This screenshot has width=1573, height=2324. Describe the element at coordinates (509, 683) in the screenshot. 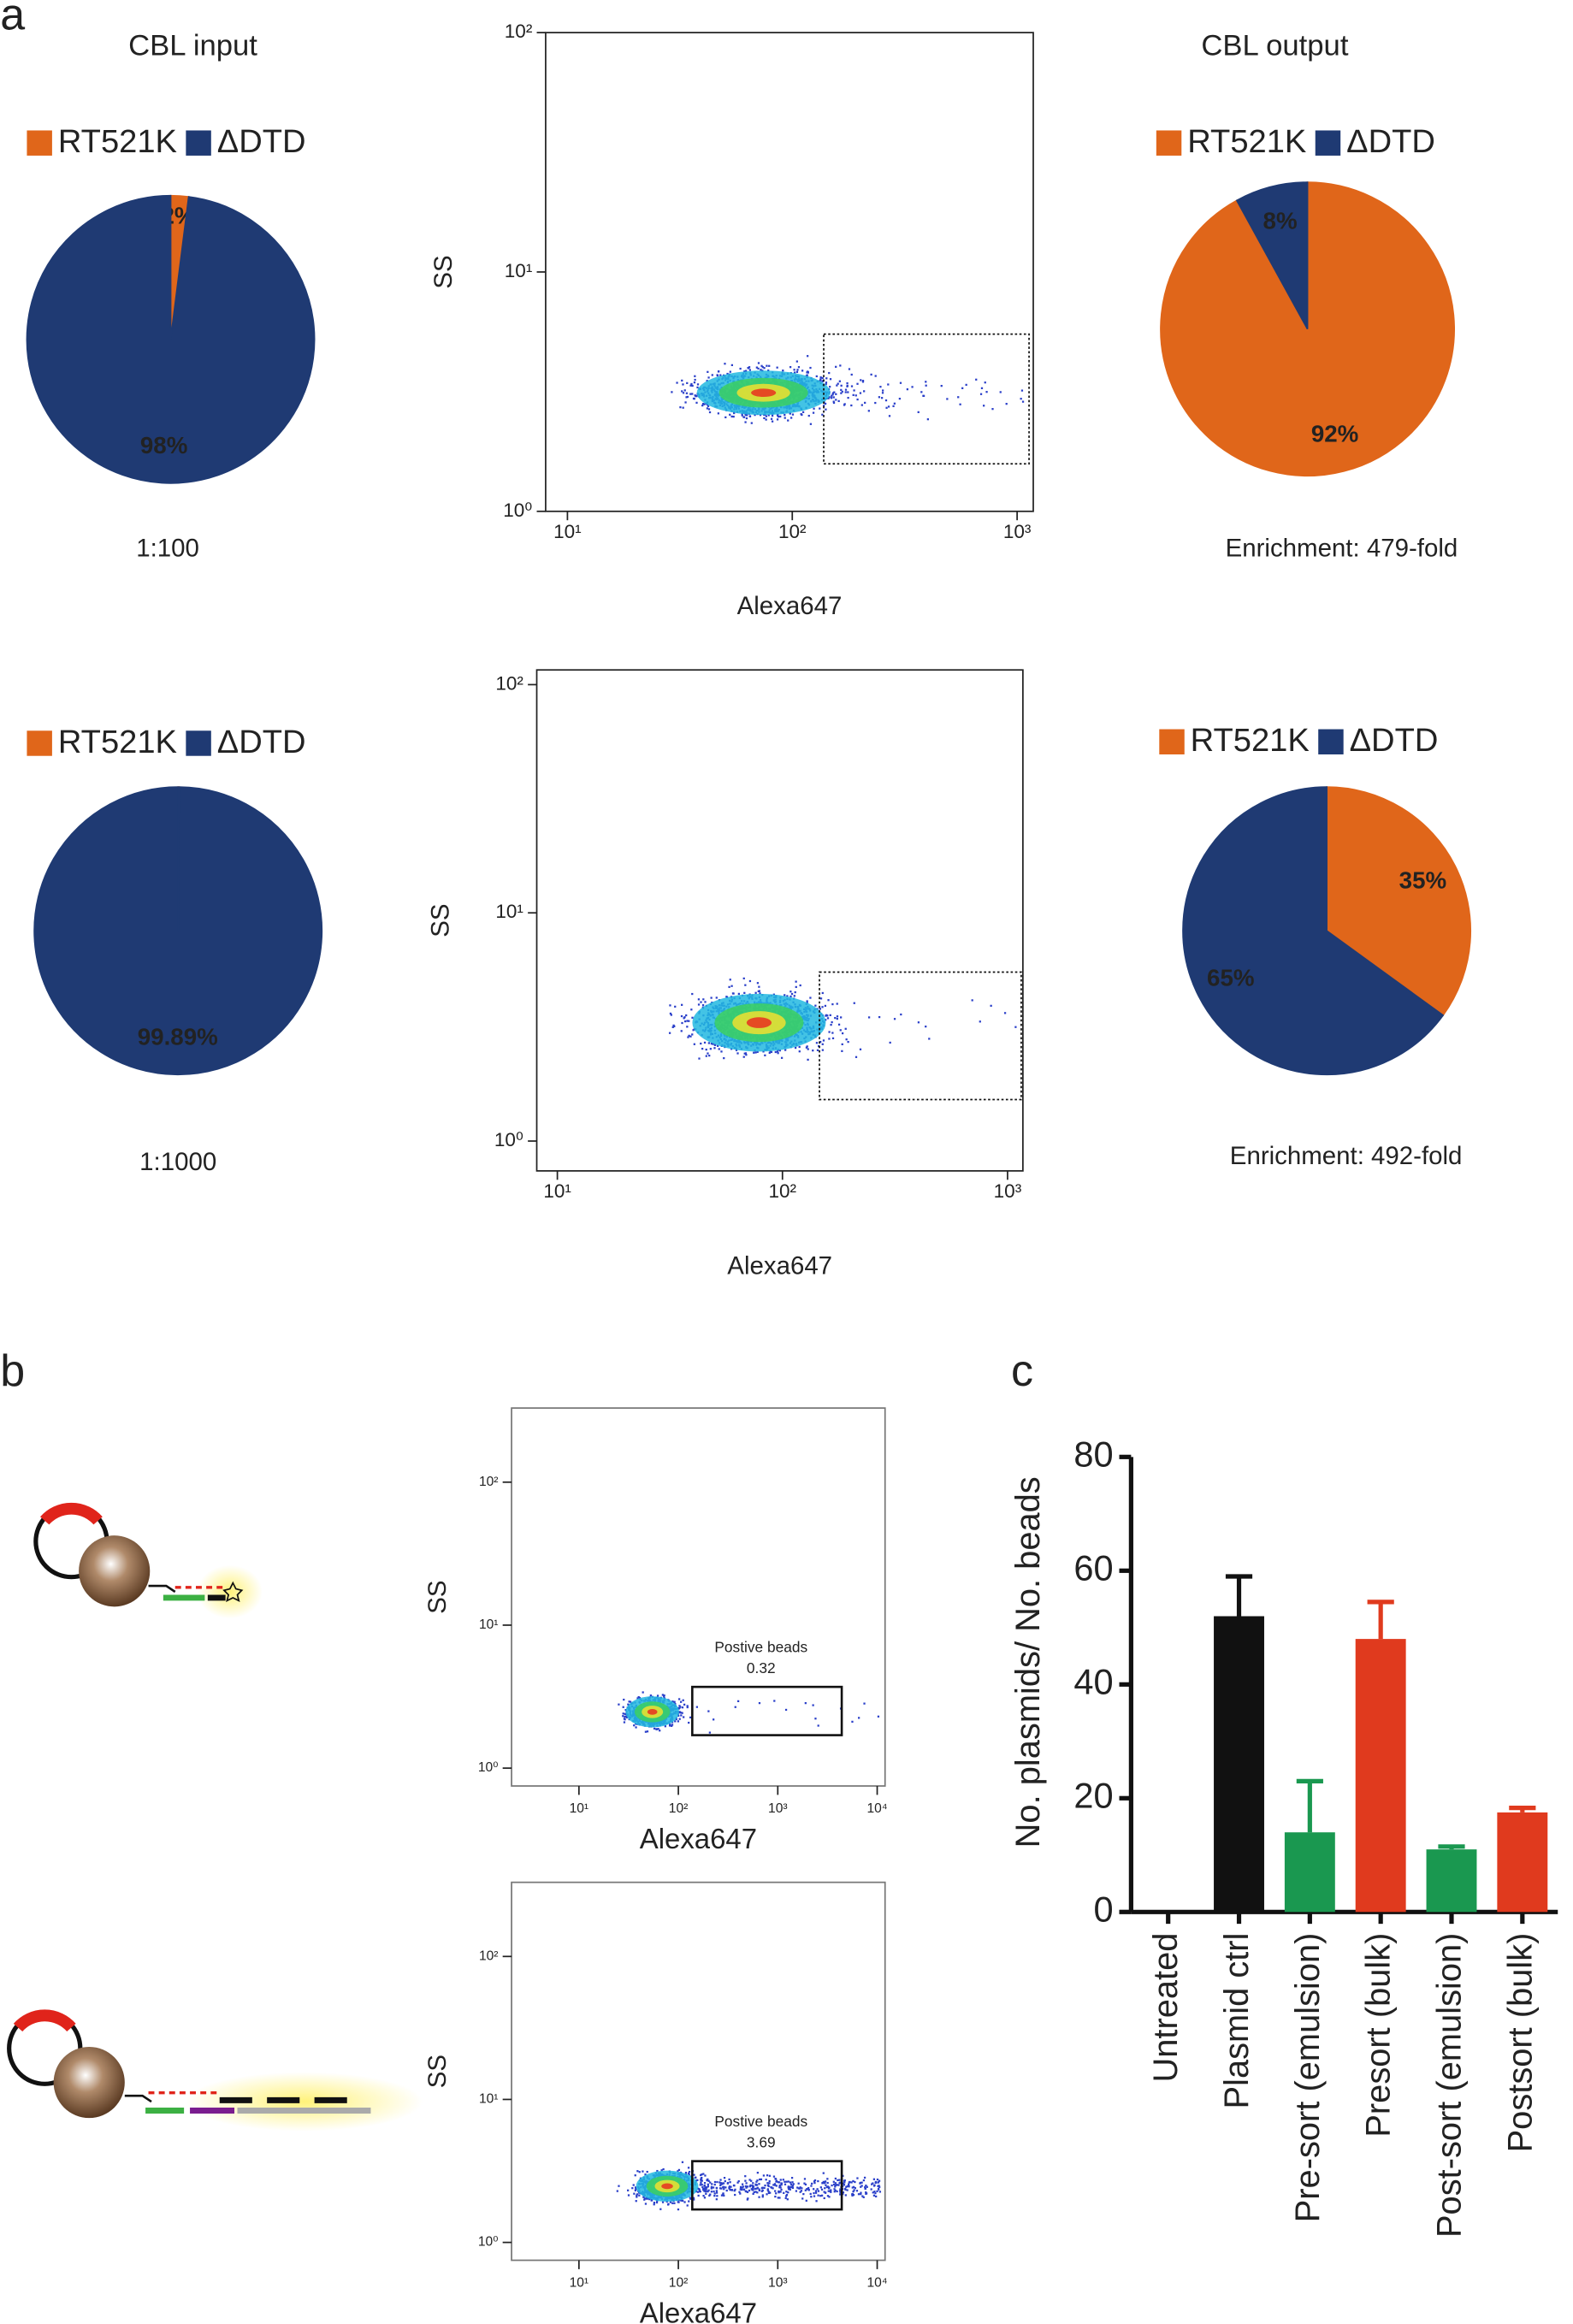

I see `y-tick-label: 10²` at that location.